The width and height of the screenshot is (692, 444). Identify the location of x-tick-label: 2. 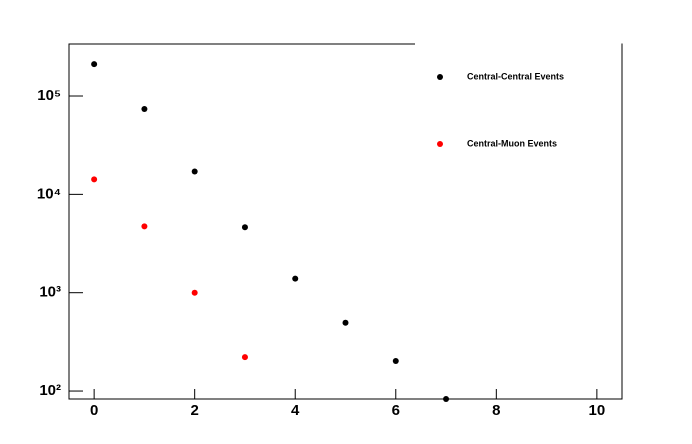
(195, 410).